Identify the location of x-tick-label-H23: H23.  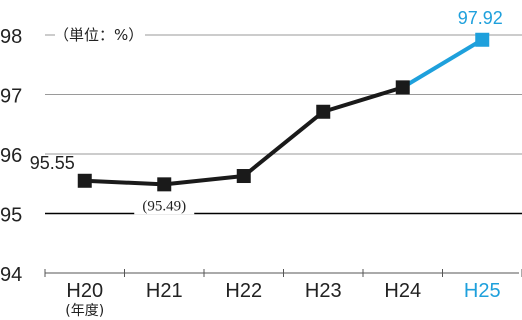
(323, 291).